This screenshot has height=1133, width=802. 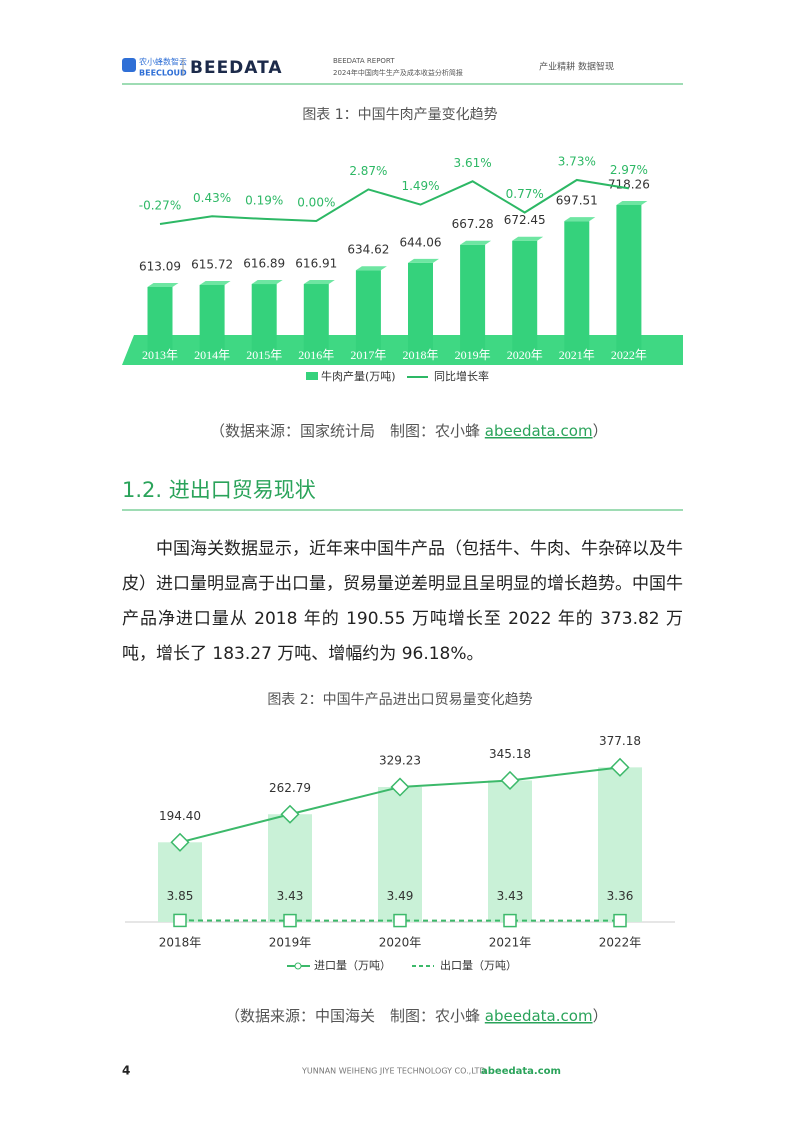 What do you see at coordinates (368, 171) in the screenshot?
I see `data-label: 2.87%` at bounding box center [368, 171].